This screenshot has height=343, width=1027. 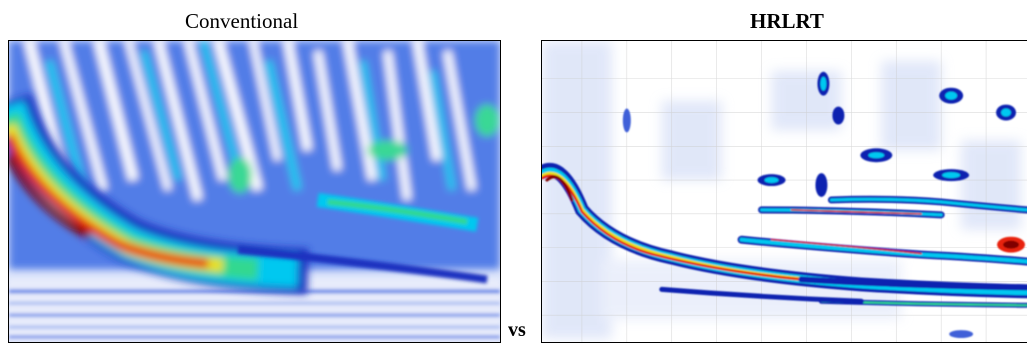 What do you see at coordinates (517, 330) in the screenshot?
I see `vs-label: vs` at bounding box center [517, 330].